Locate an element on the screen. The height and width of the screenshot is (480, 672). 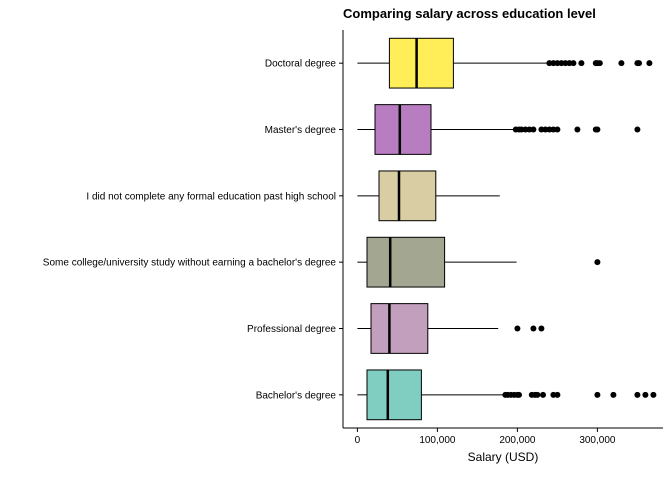
y-tick-label: Bachelor's degree is located at coordinates (296, 395).